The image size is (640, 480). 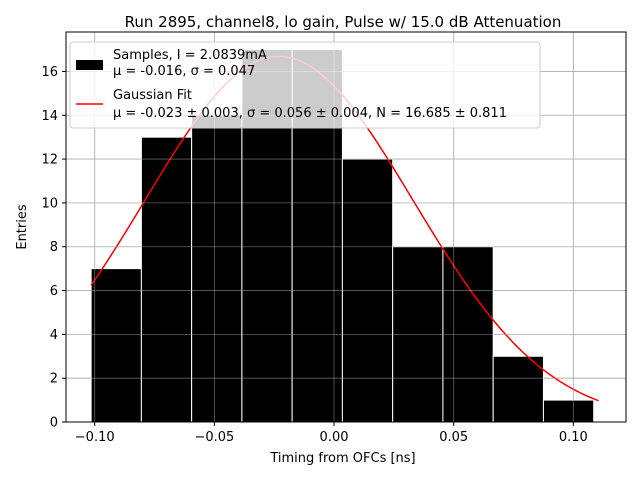 I want to click on x-tick-label: 0.05, so click(x=453, y=437).